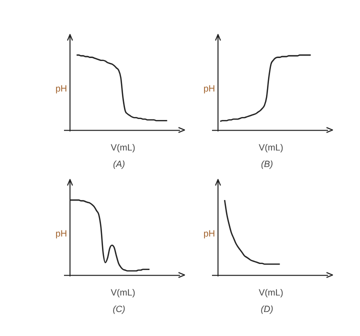 Image resolution: width=360 pixels, height=336 pixels. What do you see at coordinates (267, 164) in the screenshot?
I see `text: (B)` at bounding box center [267, 164].